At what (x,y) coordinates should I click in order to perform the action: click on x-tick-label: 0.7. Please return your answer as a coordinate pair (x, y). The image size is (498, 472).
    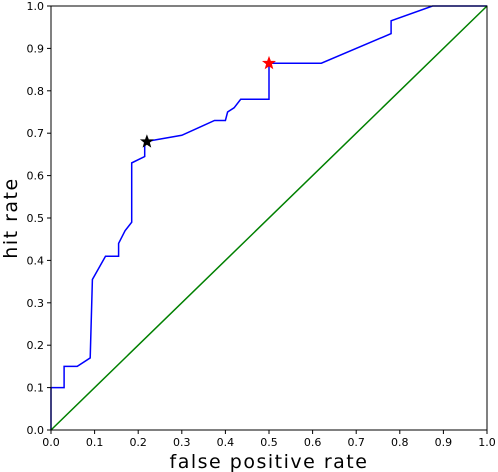
    Looking at the image, I should click on (356, 442).